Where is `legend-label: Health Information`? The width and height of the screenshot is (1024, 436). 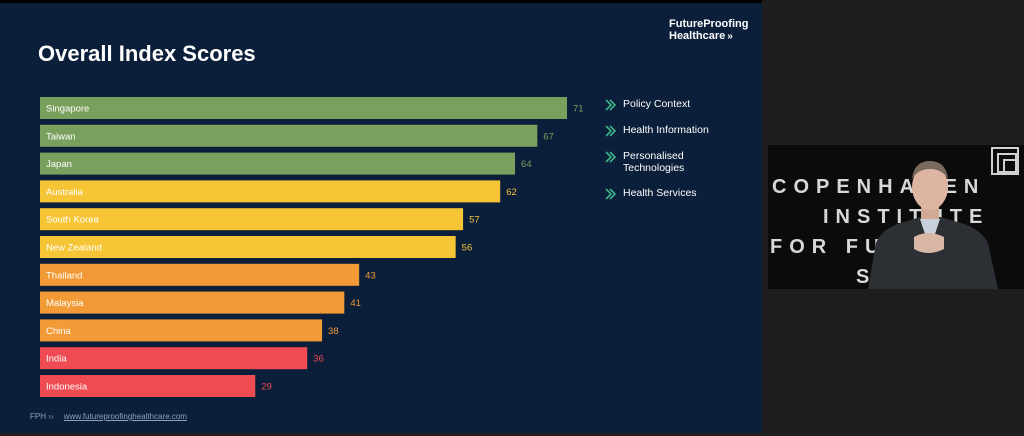 legend-label: Health Information is located at coordinates (666, 130).